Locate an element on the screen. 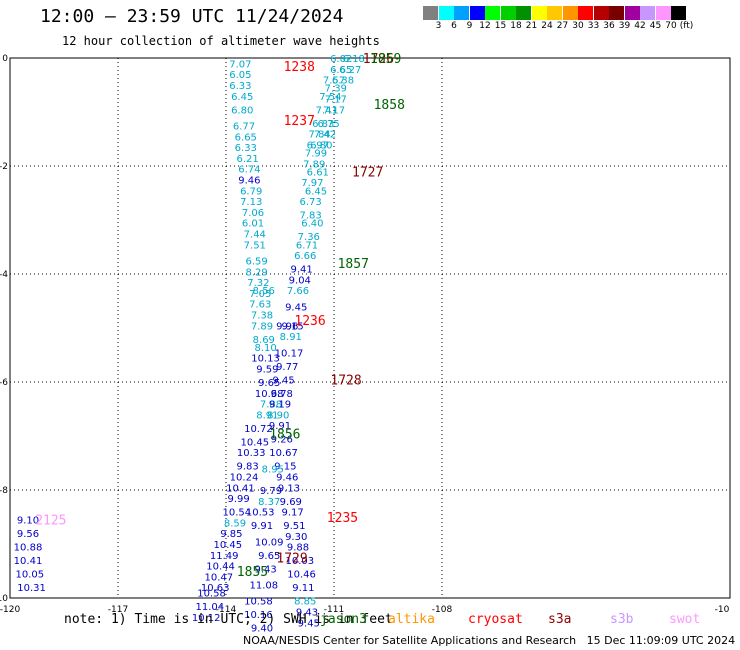 The width and height of the screenshot is (740, 650). pass-time-label: 1726 is located at coordinates (378, 59).